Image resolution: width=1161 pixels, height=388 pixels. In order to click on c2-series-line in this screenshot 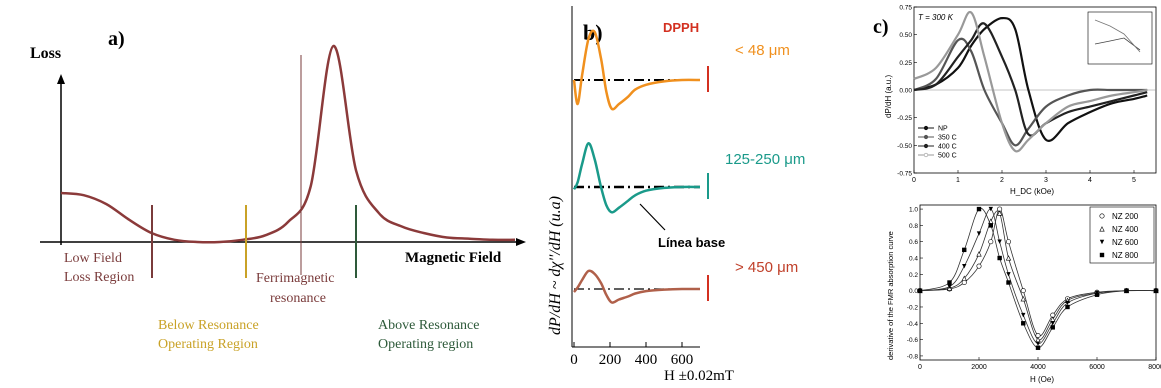, I will do `click(1038, 276)`.